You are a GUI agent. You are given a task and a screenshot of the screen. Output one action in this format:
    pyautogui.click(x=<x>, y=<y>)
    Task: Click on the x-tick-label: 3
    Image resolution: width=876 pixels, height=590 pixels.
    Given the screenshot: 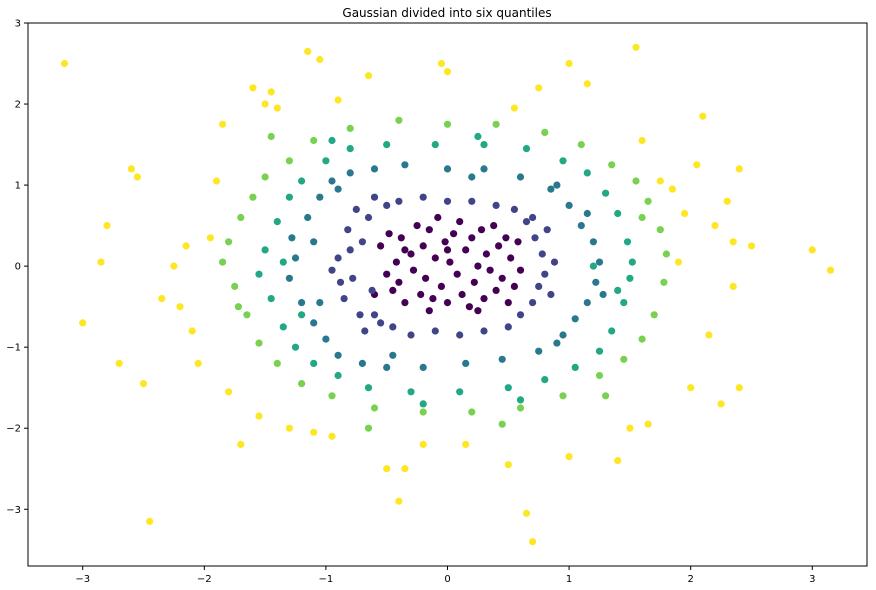 What is the action you would take?
    pyautogui.click(x=812, y=579)
    